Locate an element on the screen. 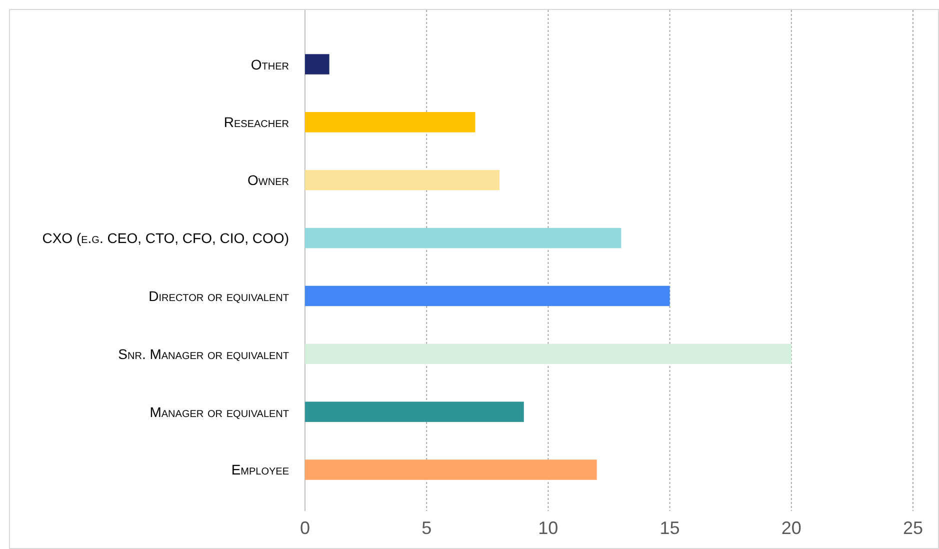  y-tick-label: Manager or equivalent is located at coordinates (219, 412).